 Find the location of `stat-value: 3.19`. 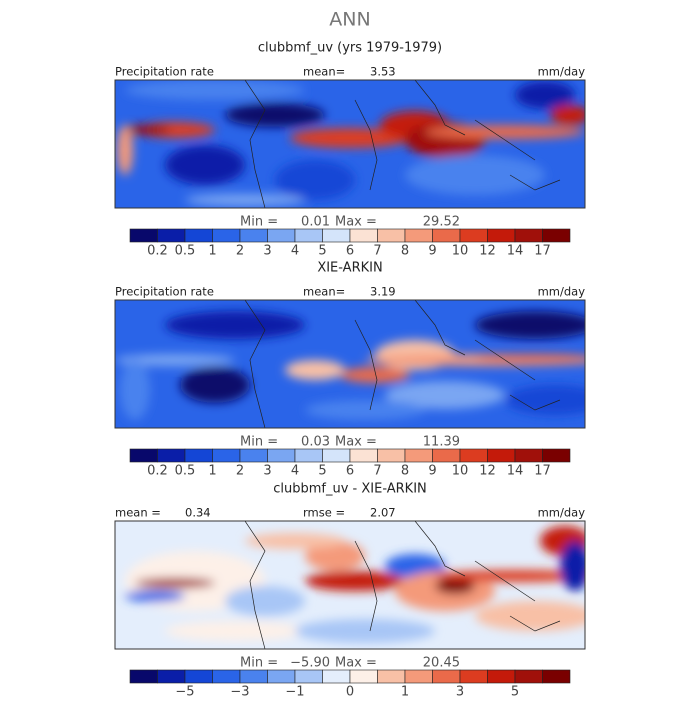

stat-value: 3.19 is located at coordinates (383, 292).